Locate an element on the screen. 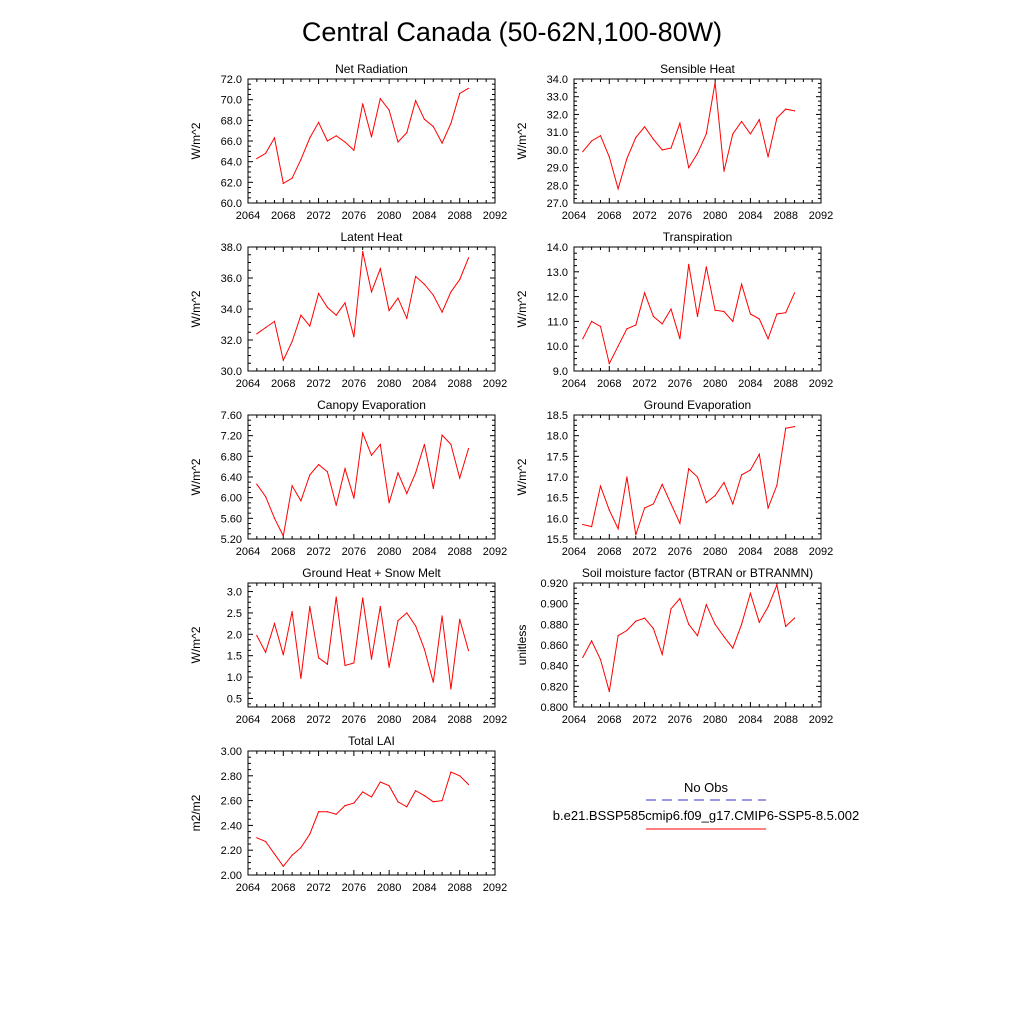 This screenshot has height=1024, width=1024. y-tick-label: 1.5 is located at coordinates (234, 657).